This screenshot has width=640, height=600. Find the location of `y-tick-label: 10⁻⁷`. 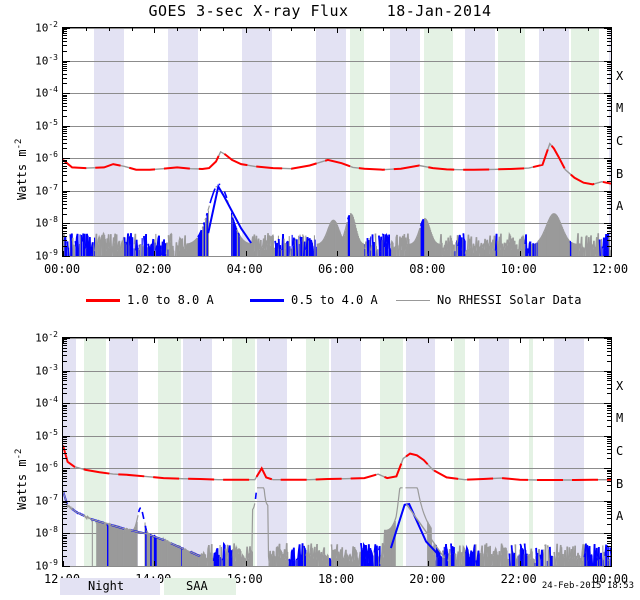

y-tick-label: 10⁻⁷ is located at coordinates (46, 190).